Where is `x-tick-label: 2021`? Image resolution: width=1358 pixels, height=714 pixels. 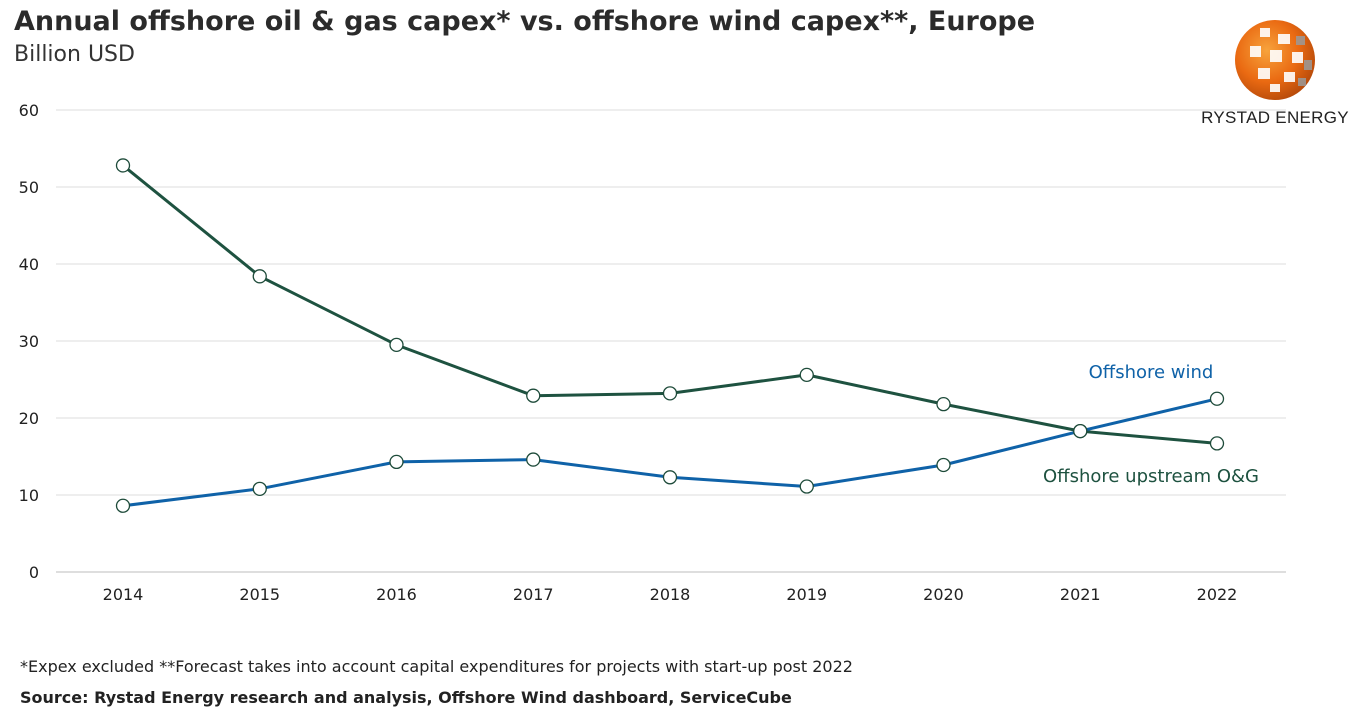 x-tick-label: 2021 is located at coordinates (1080, 594).